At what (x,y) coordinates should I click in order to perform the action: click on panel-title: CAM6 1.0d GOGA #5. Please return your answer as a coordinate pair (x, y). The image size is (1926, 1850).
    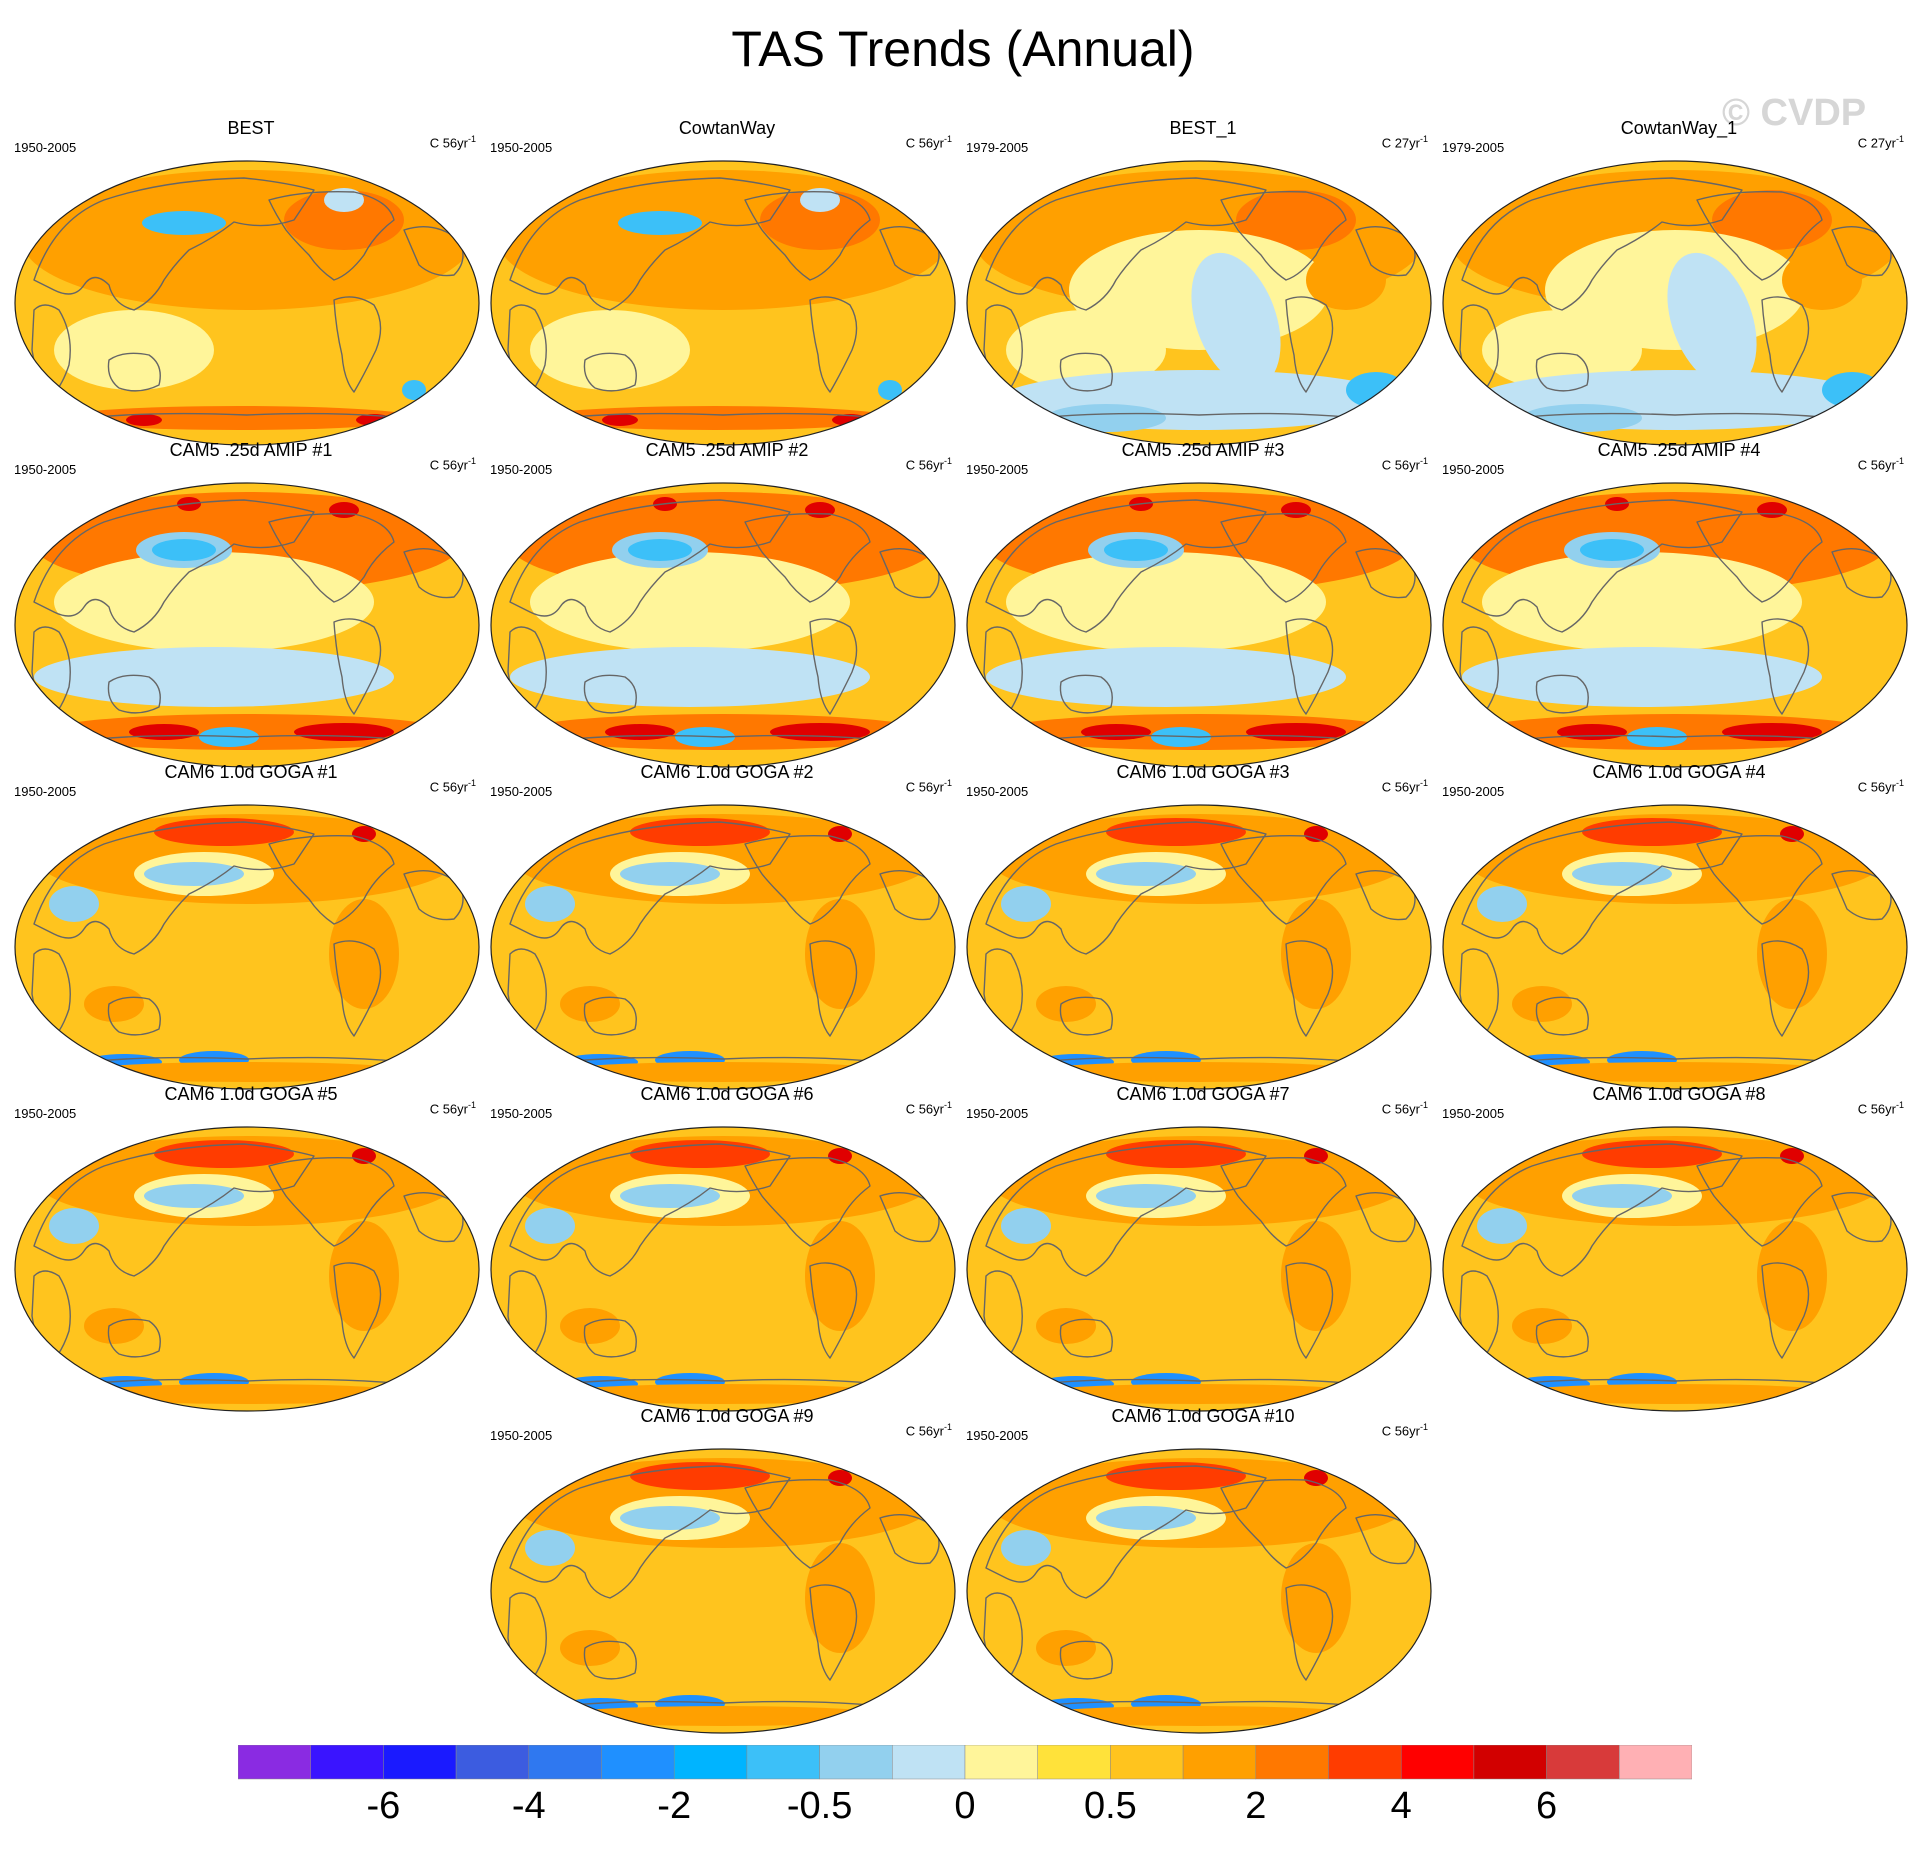
    Looking at the image, I should click on (251, 1094).